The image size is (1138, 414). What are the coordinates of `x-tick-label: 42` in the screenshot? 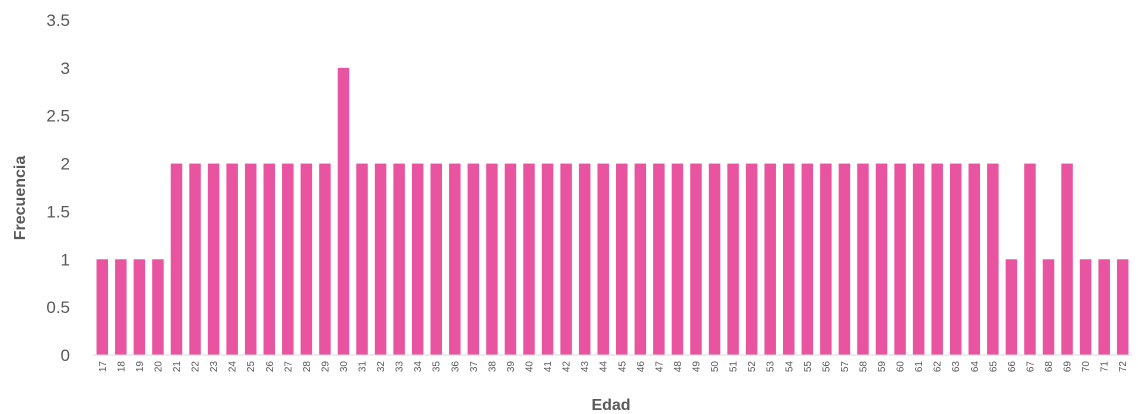 It's located at (567, 367).